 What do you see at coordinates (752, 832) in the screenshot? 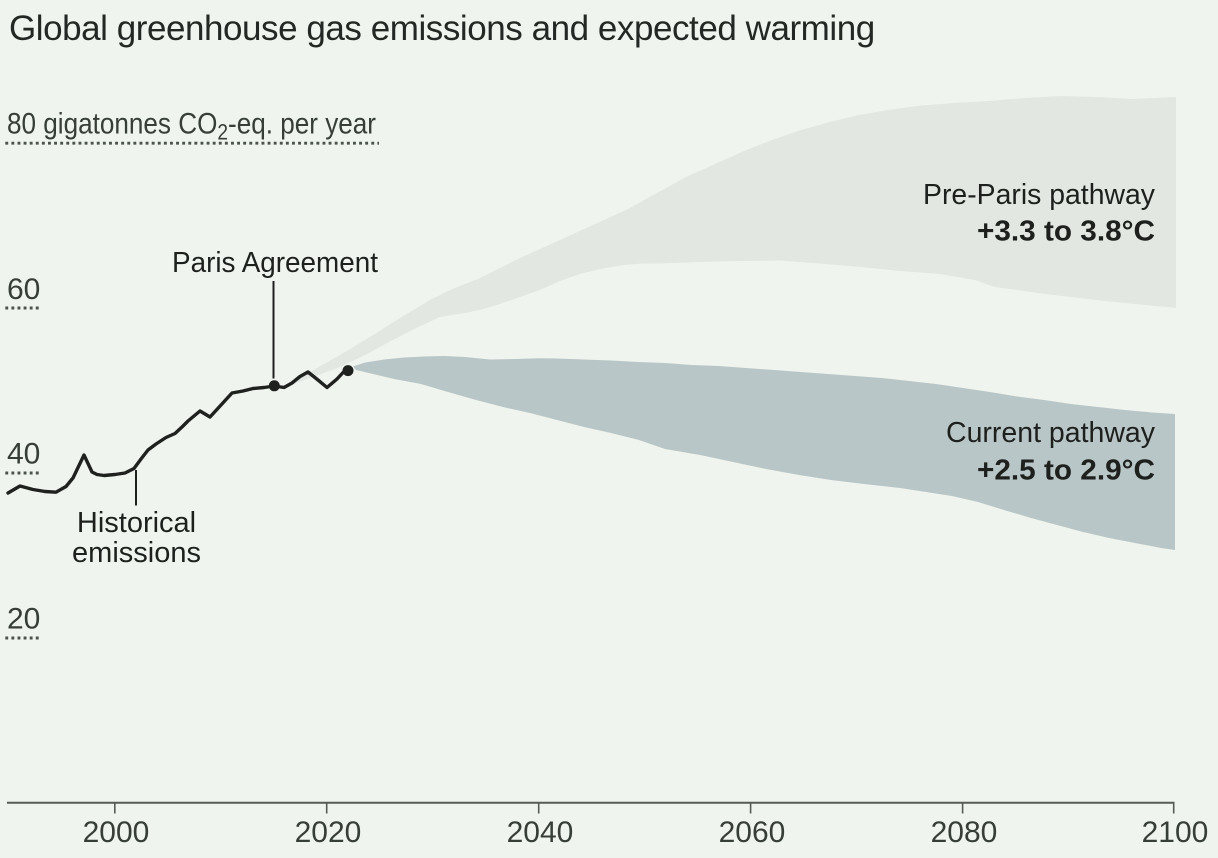
I see `svg-text: 2060` at bounding box center [752, 832].